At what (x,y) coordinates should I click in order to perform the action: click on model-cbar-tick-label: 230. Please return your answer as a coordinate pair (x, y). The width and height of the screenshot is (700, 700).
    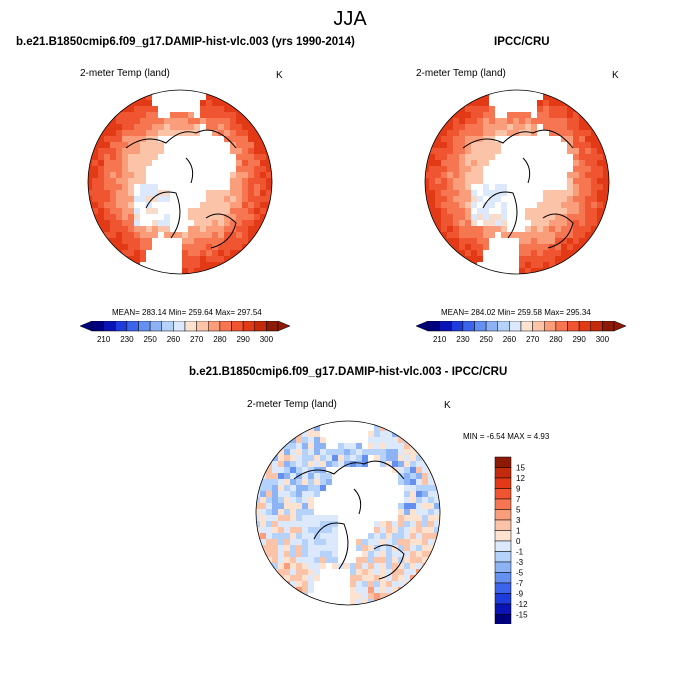
    Looking at the image, I should click on (127, 339).